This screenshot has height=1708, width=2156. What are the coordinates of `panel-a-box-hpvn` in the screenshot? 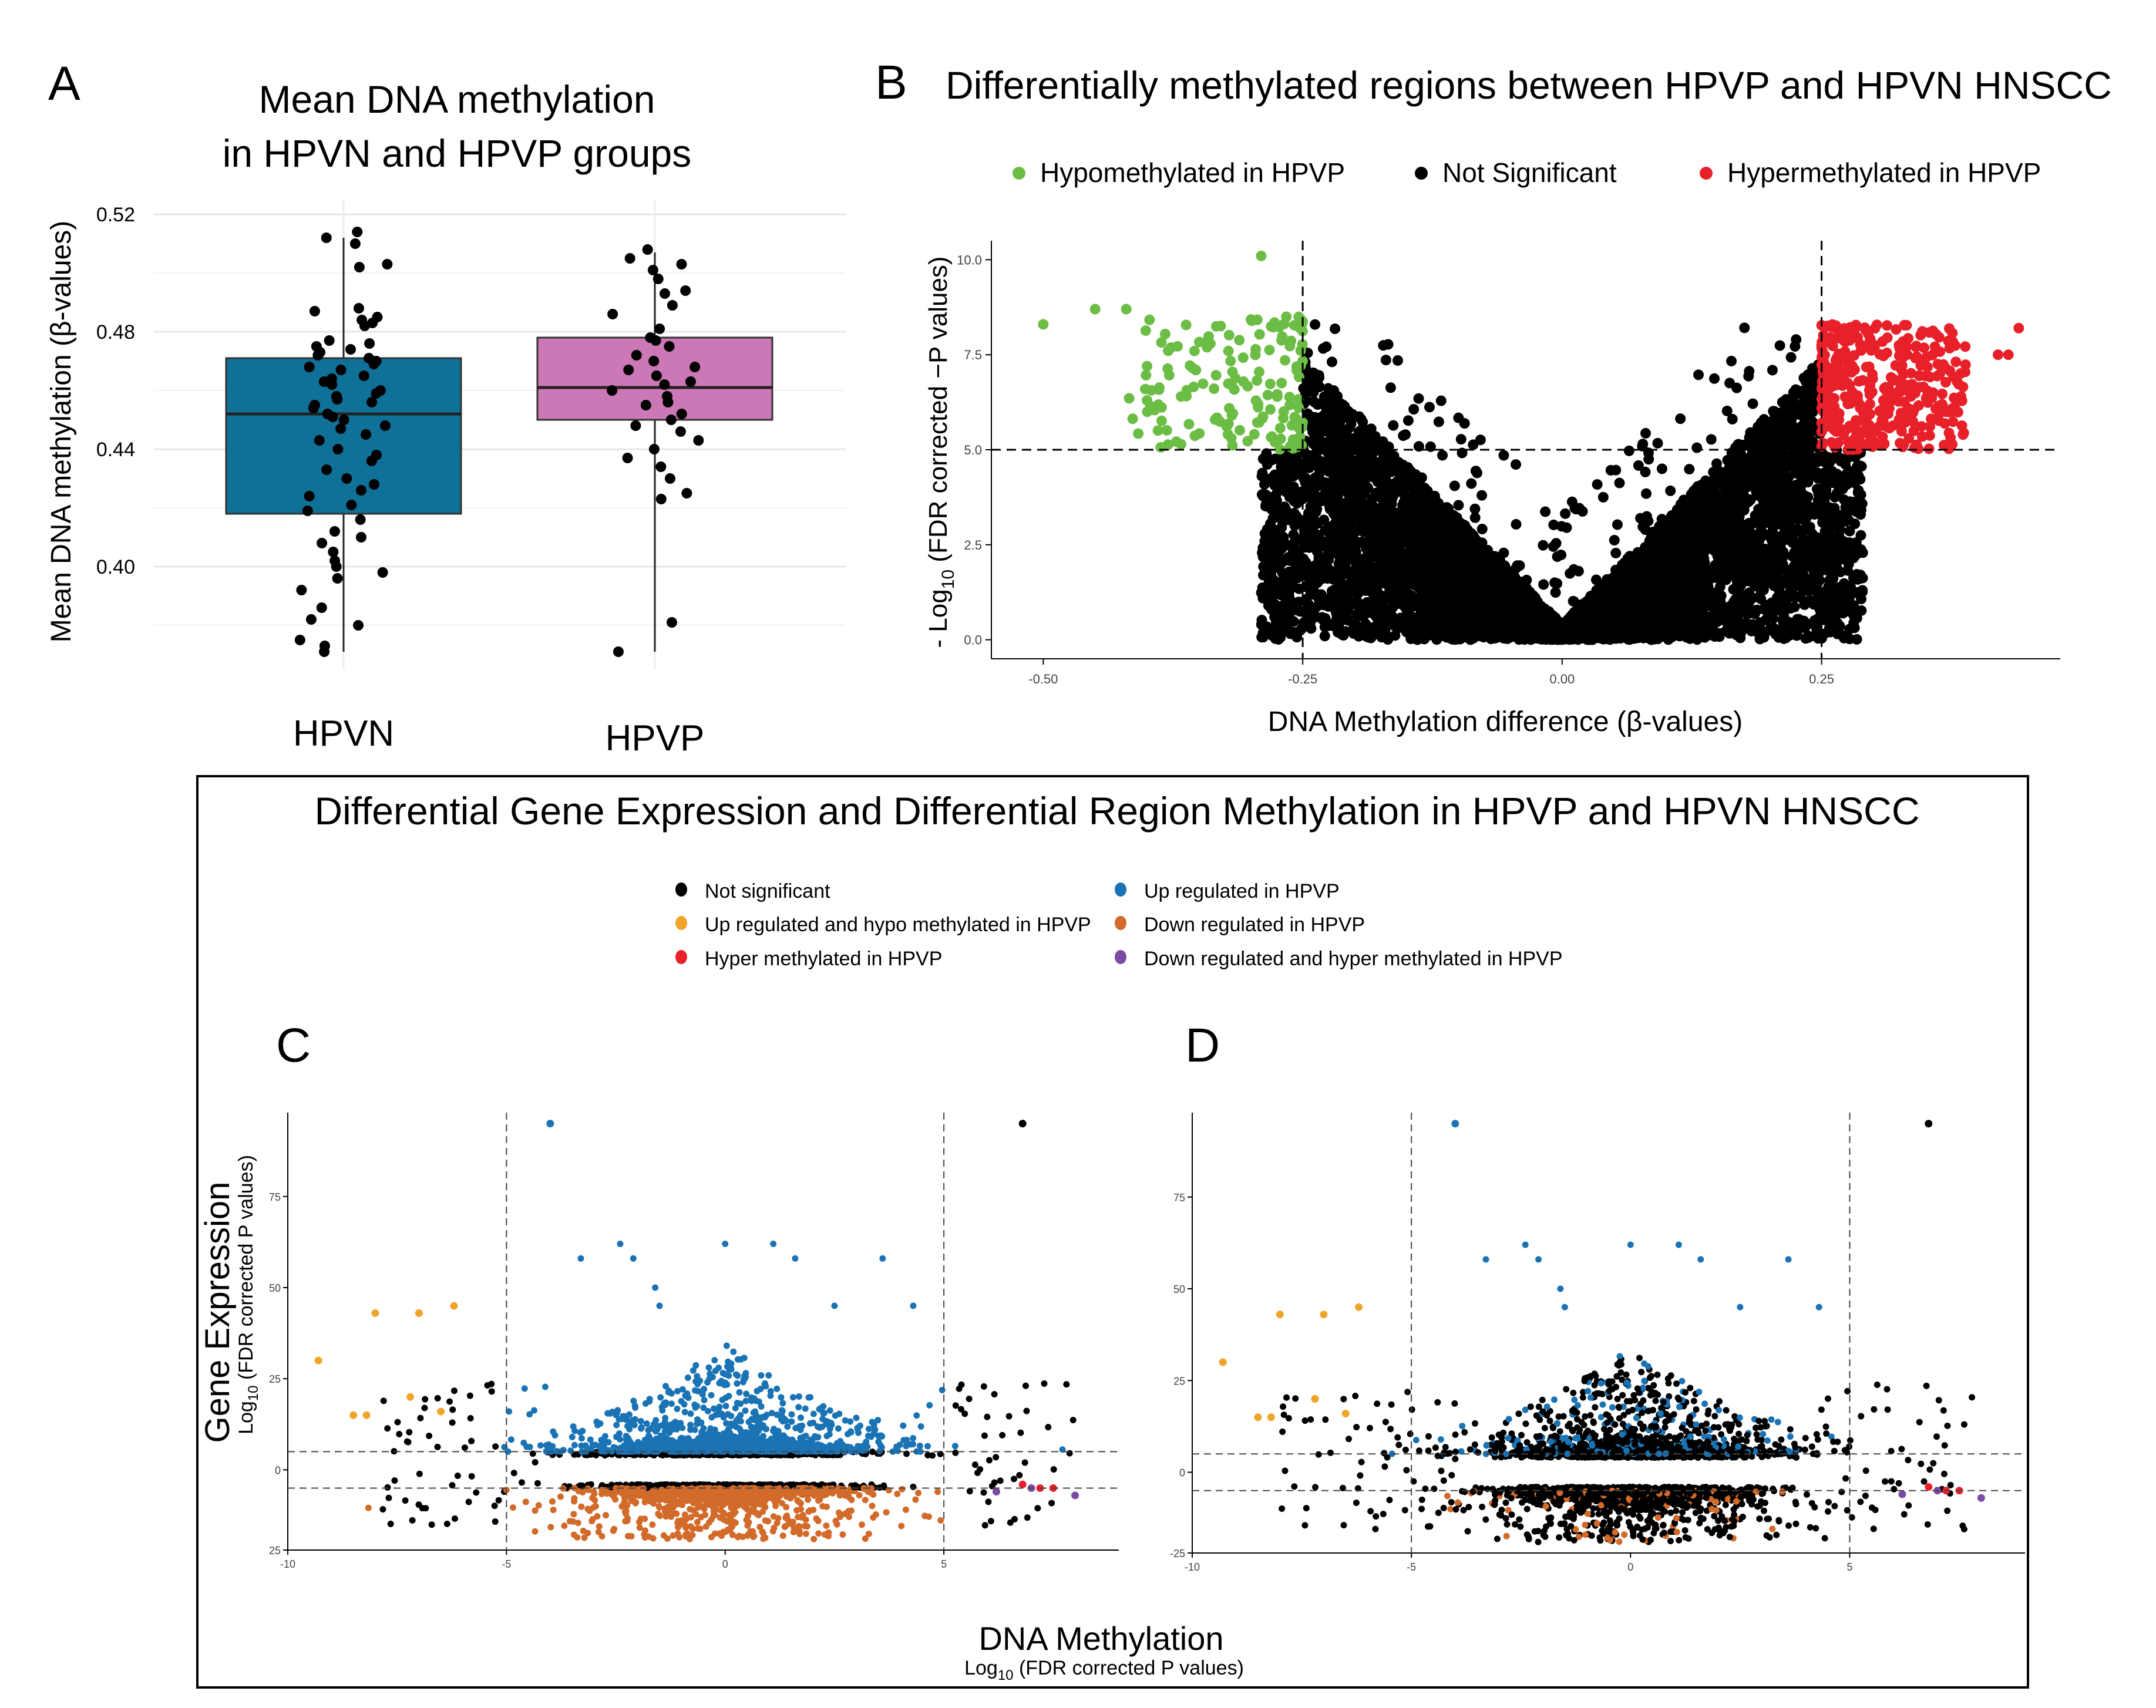 It's located at (343, 436).